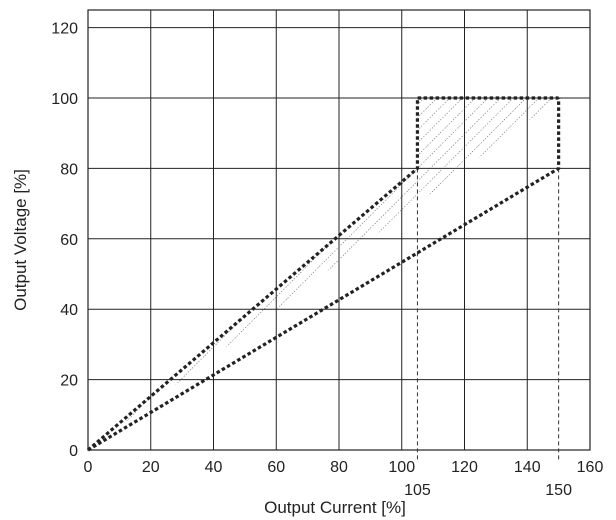 The width and height of the screenshot is (616, 520). I want to click on x-axis-title: Output Current [%], so click(335, 507).